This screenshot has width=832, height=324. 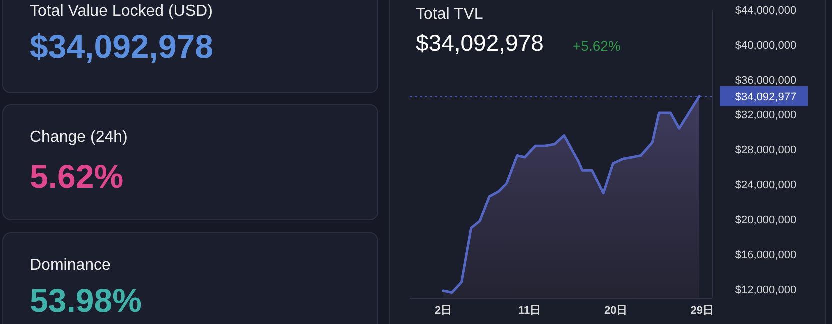 I want to click on text: 53.98%, so click(x=86, y=300).